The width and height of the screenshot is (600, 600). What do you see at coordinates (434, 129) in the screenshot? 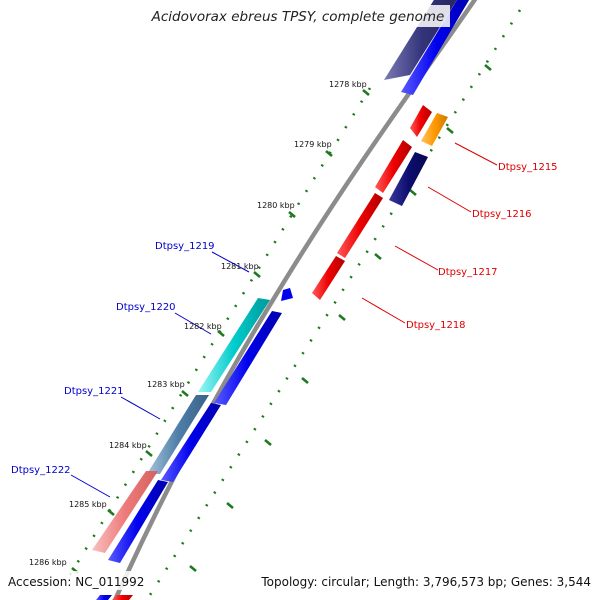
I see `feature-dtpsy-1215-arrow` at bounding box center [434, 129].